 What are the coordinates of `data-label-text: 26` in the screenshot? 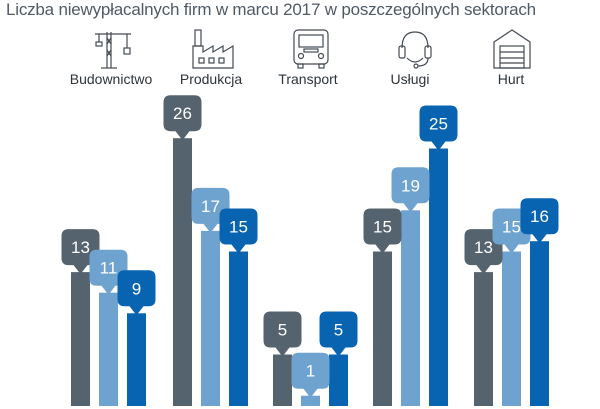 It's located at (182, 113).